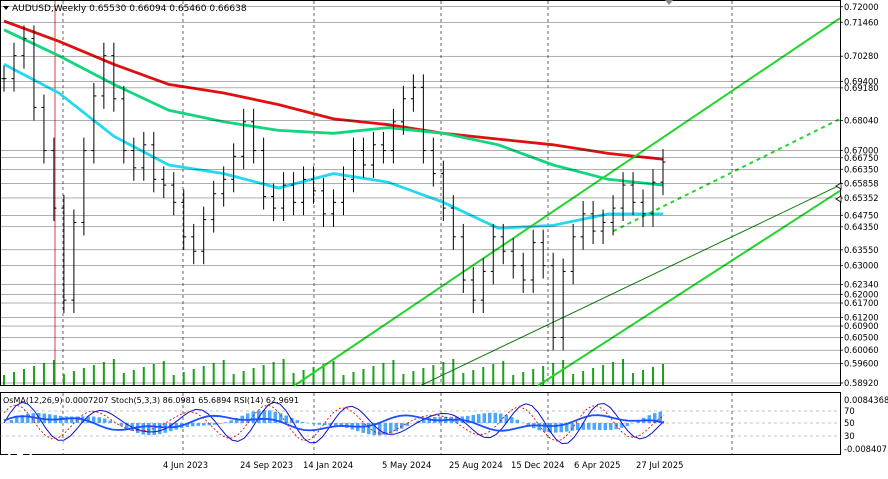 The height and width of the screenshot is (479, 888). Describe the element at coordinates (20, 452) in the screenshot. I see `instaforex-logo-dot` at that location.